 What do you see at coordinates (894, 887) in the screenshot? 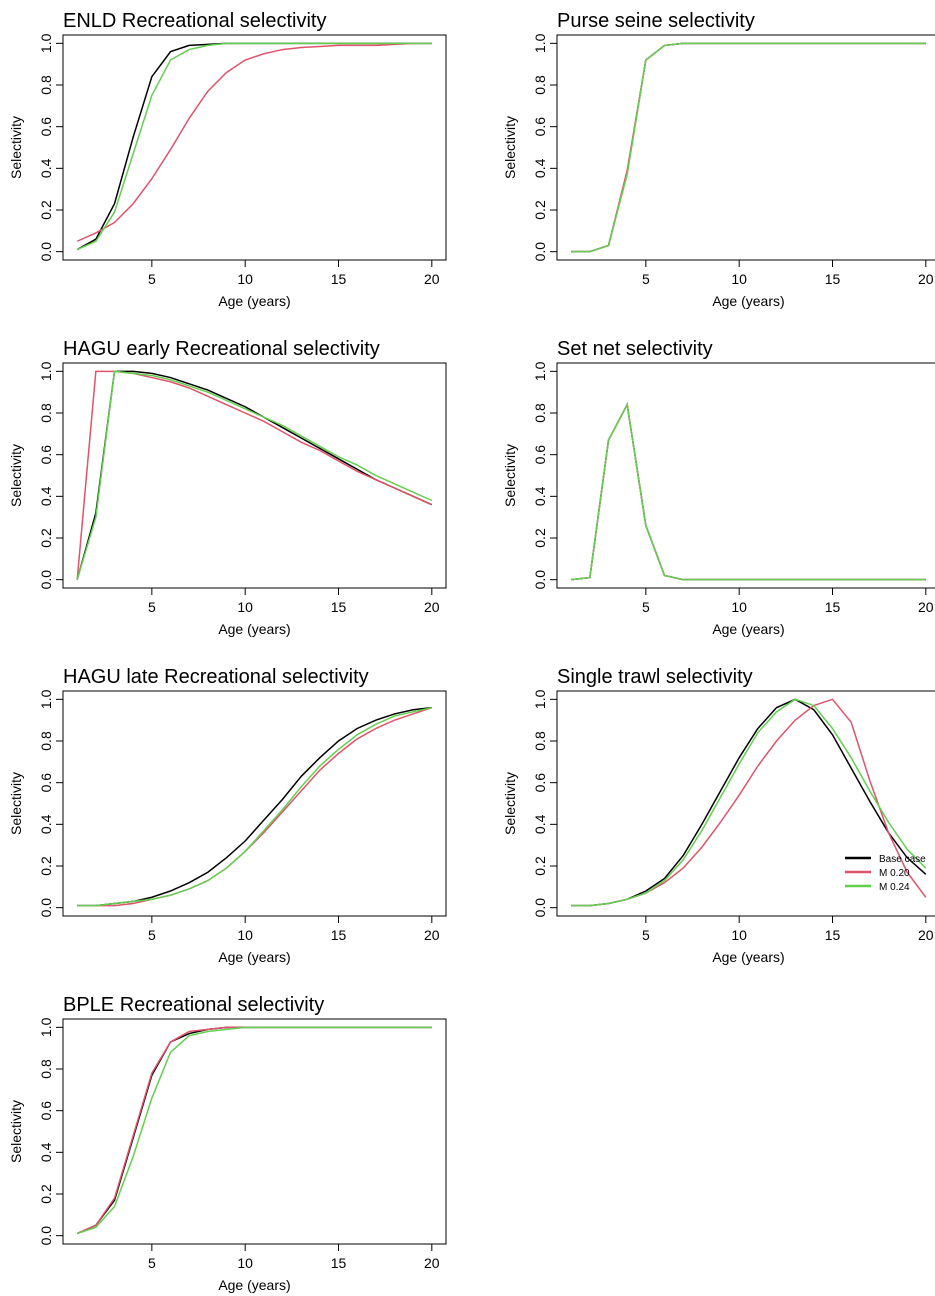
I see `legend-label: M 0.24` at bounding box center [894, 887].